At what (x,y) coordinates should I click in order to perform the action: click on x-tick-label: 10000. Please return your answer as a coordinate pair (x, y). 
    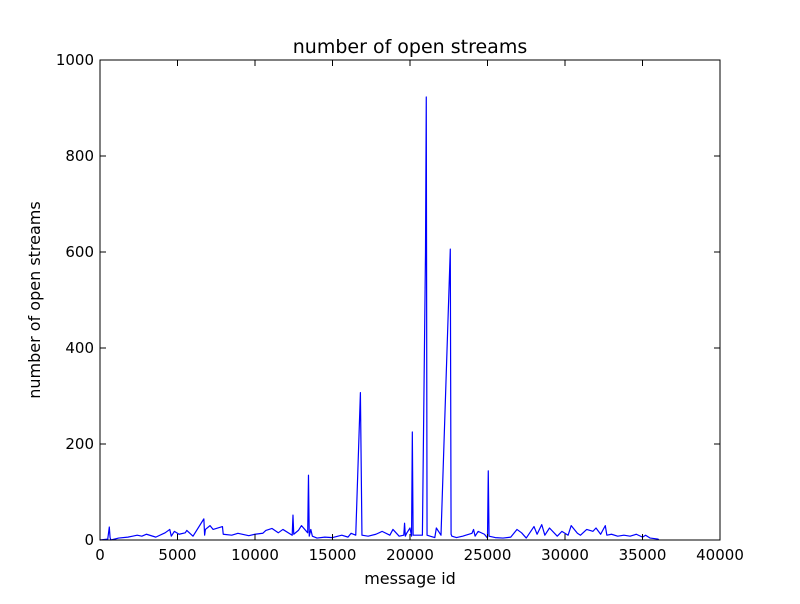
    Looking at the image, I should click on (255, 555).